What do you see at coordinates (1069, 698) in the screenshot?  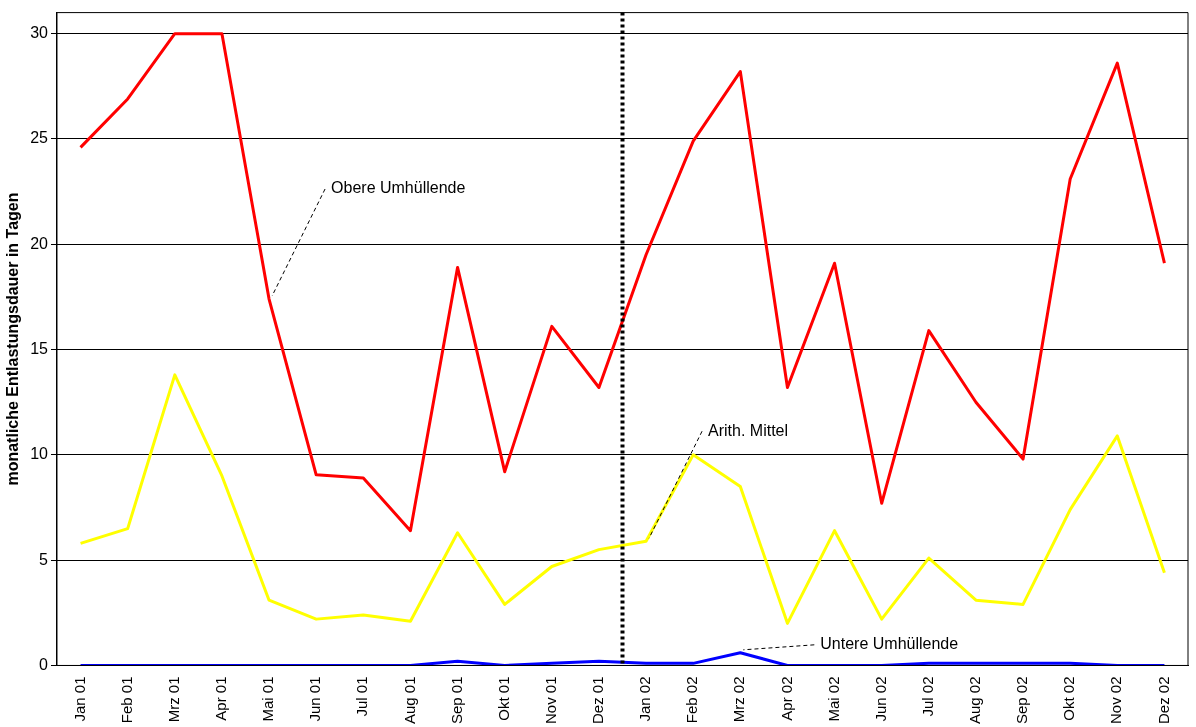 I see `x-tick-label: Okt 02` at bounding box center [1069, 698].